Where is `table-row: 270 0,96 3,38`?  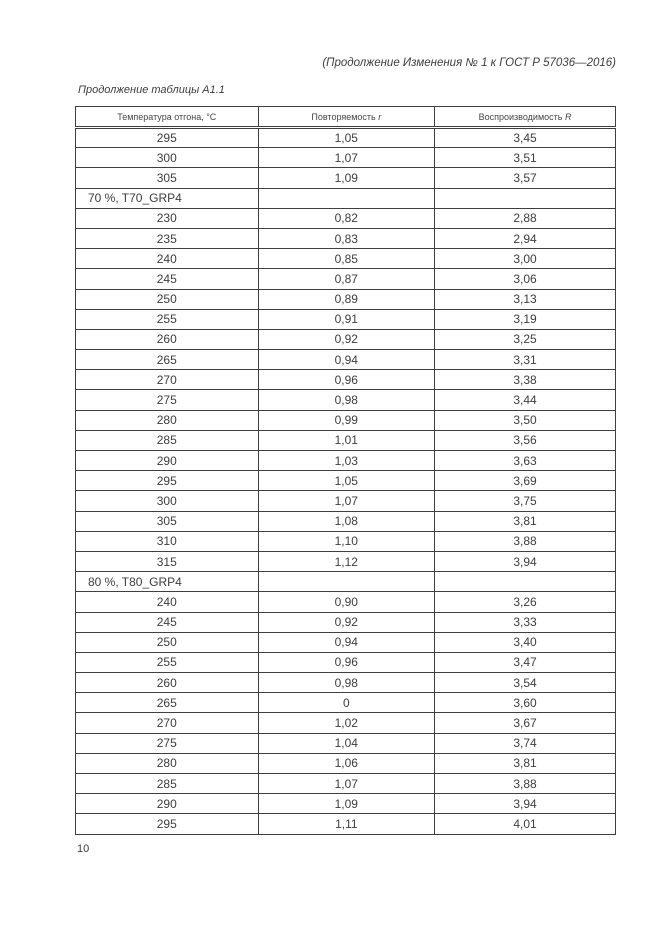
table-row: 270 0,96 3,38 is located at coordinates (345, 380).